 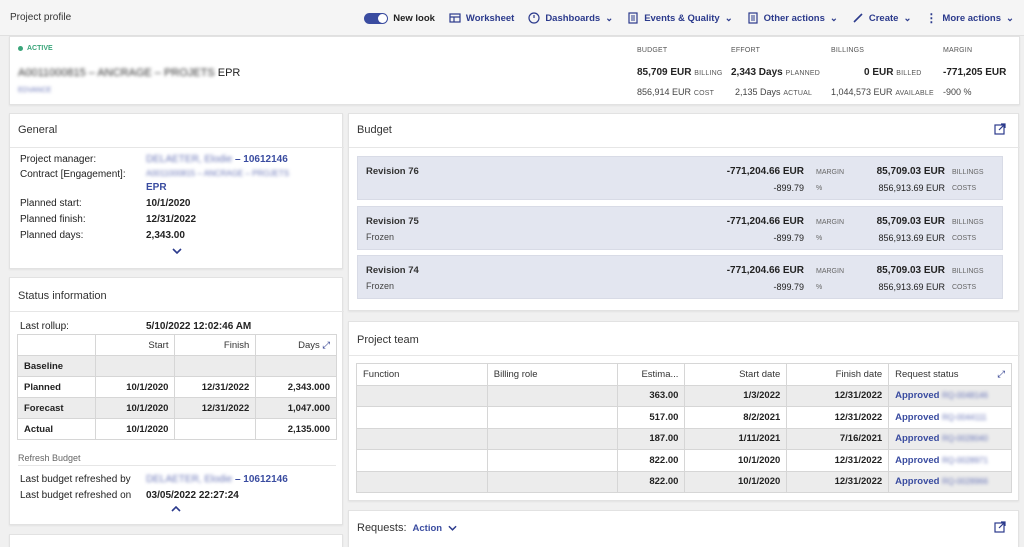 I want to click on table-row: Forecast 10/1/2020 12/31/2022 1,047.000, so click(x=177, y=408).